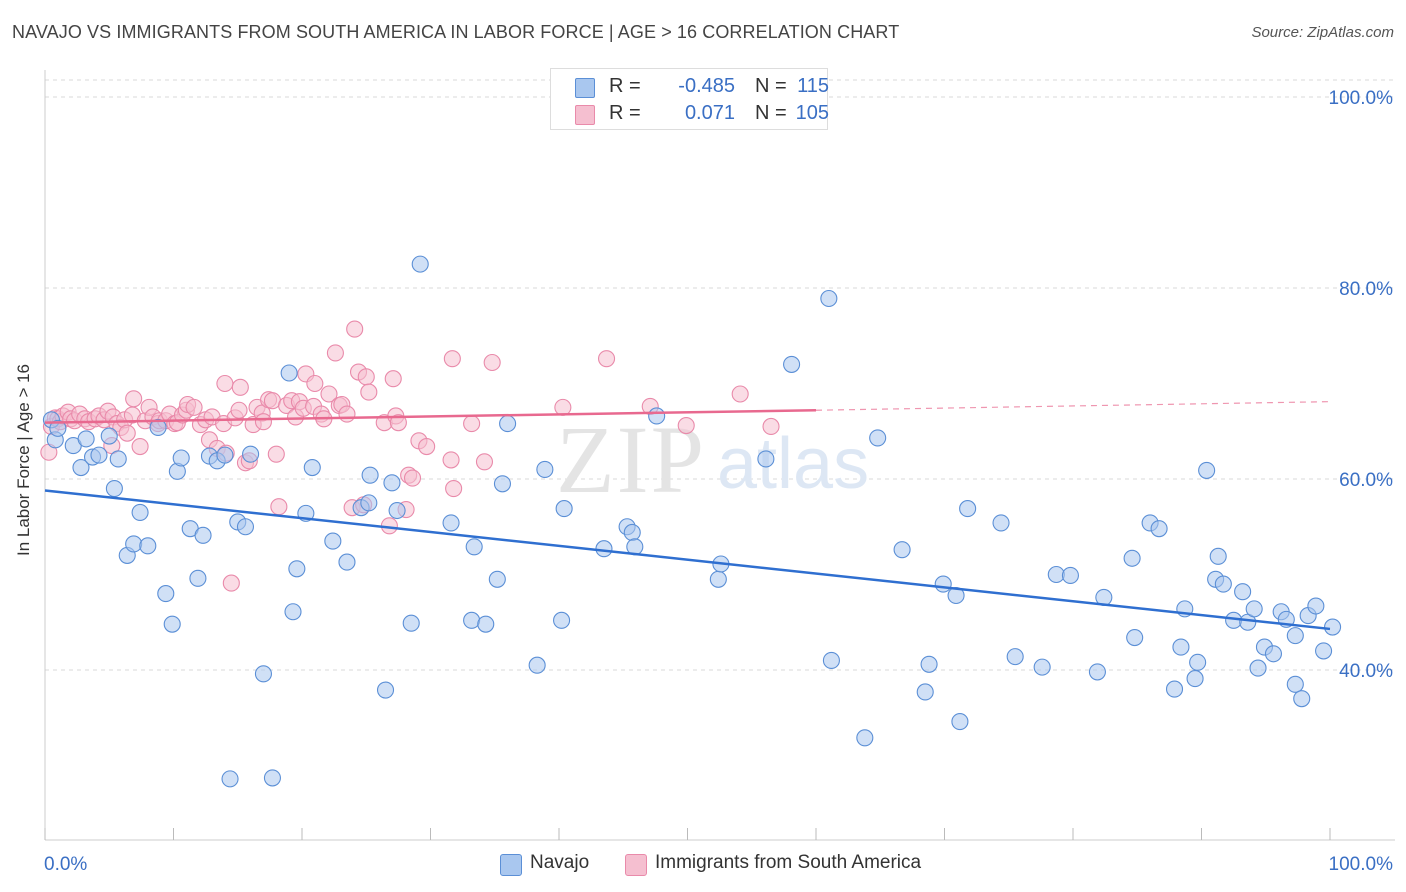  What do you see at coordinates (1073, 406) in the screenshot?
I see `trend-line-south-america-extension` at bounding box center [1073, 406].